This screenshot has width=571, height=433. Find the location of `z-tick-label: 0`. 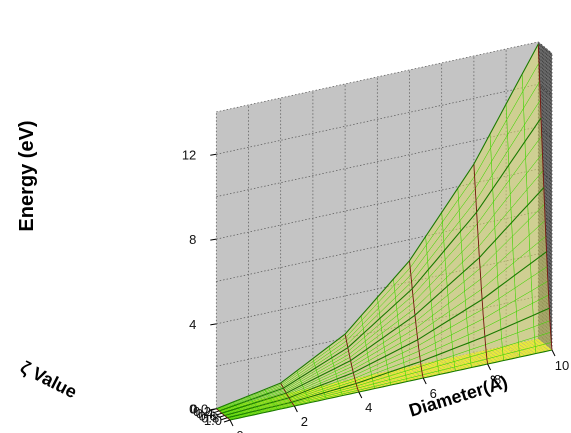

z-tick-label: 0 is located at coordinates (192, 409).